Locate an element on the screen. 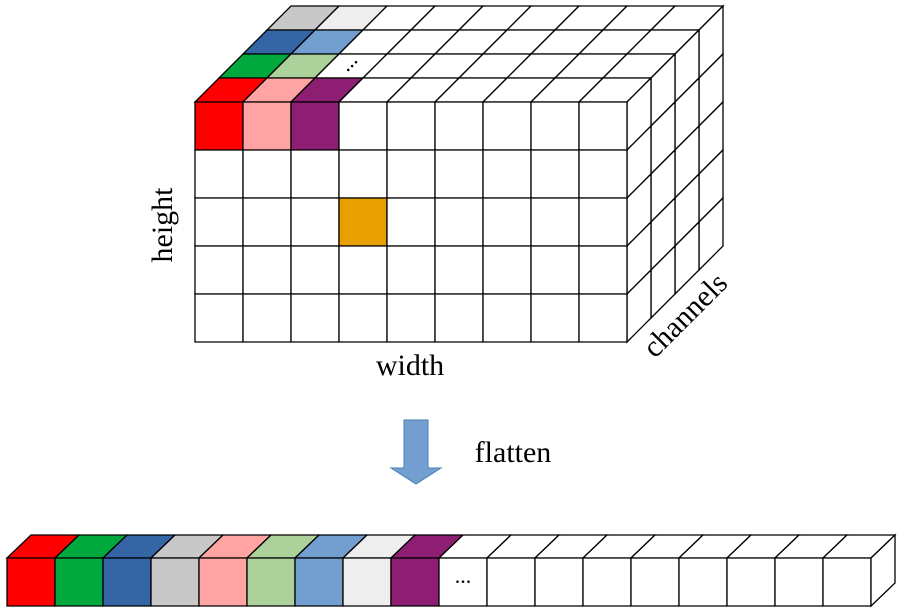  height-axis-label: height is located at coordinates (162, 225).